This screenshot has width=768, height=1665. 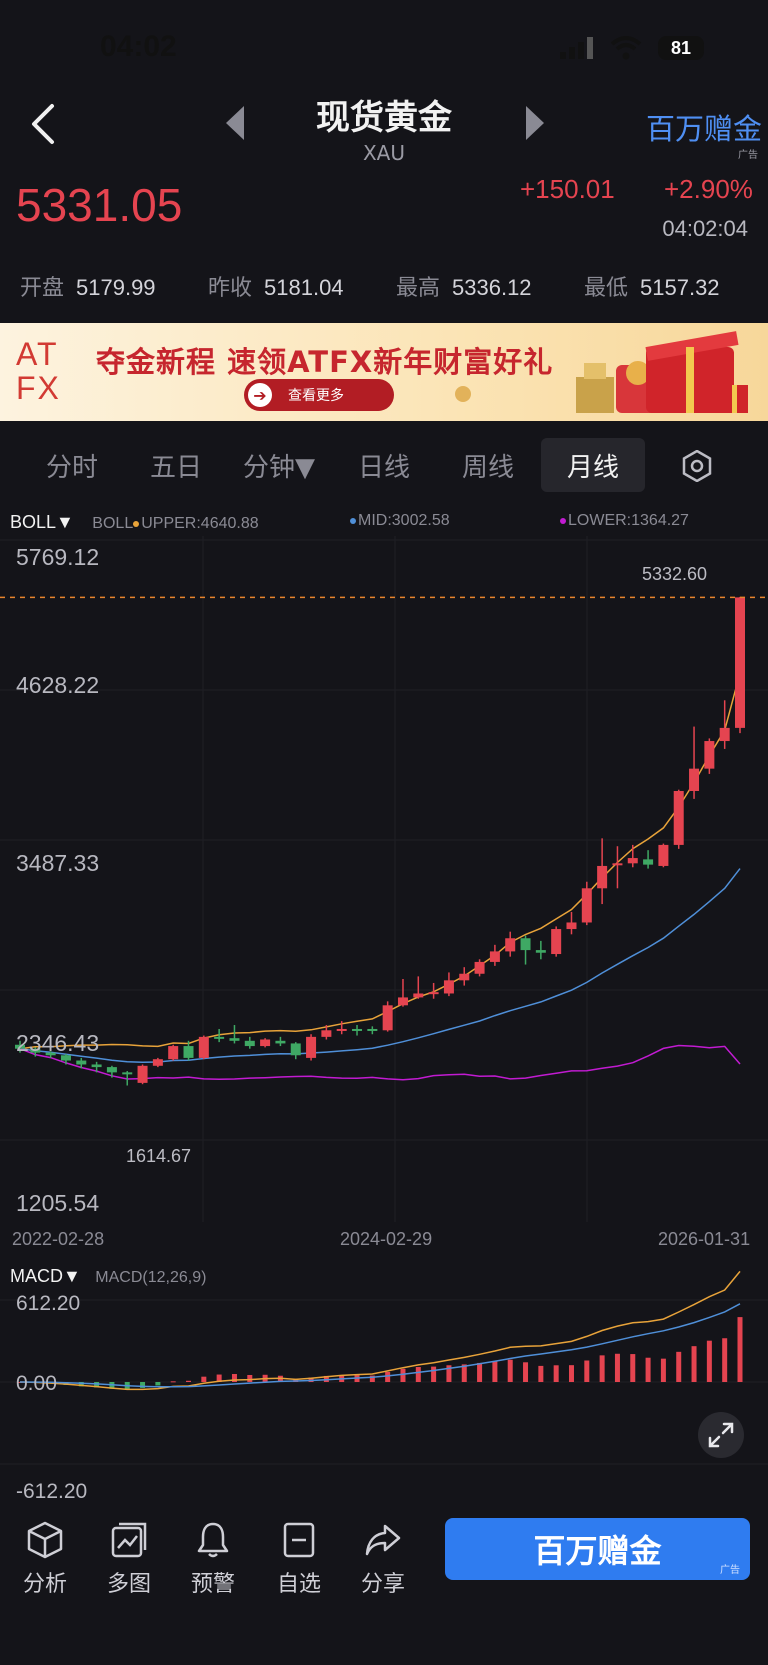 What do you see at coordinates (606, 288) in the screenshot?
I see `stat-label: 最低` at bounding box center [606, 288].